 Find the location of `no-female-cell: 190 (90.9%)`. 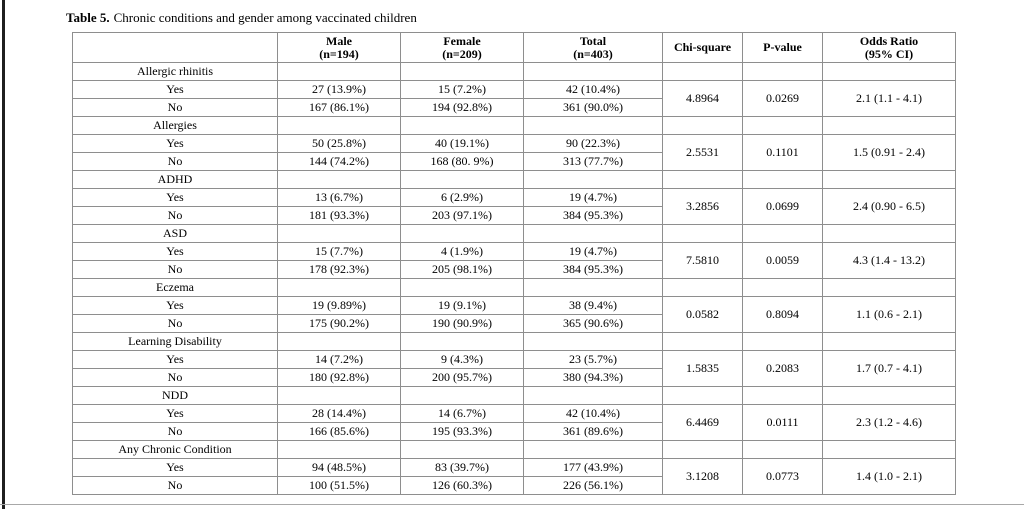

no-female-cell: 190 (90.9%) is located at coordinates (462, 323).